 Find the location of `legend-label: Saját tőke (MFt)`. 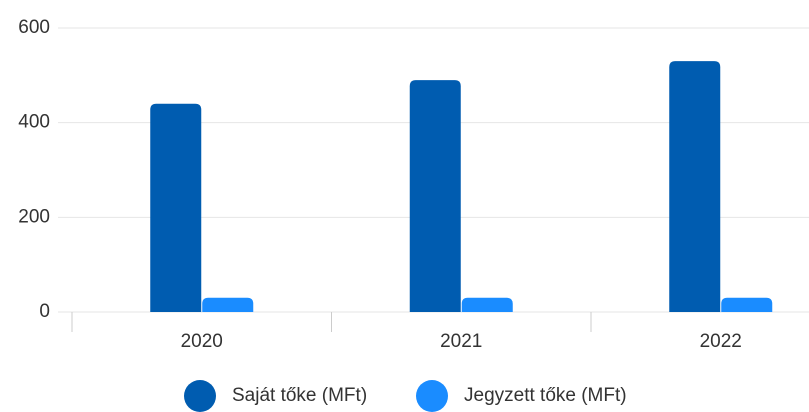

legend-label: Saját tőke (MFt) is located at coordinates (299, 395).